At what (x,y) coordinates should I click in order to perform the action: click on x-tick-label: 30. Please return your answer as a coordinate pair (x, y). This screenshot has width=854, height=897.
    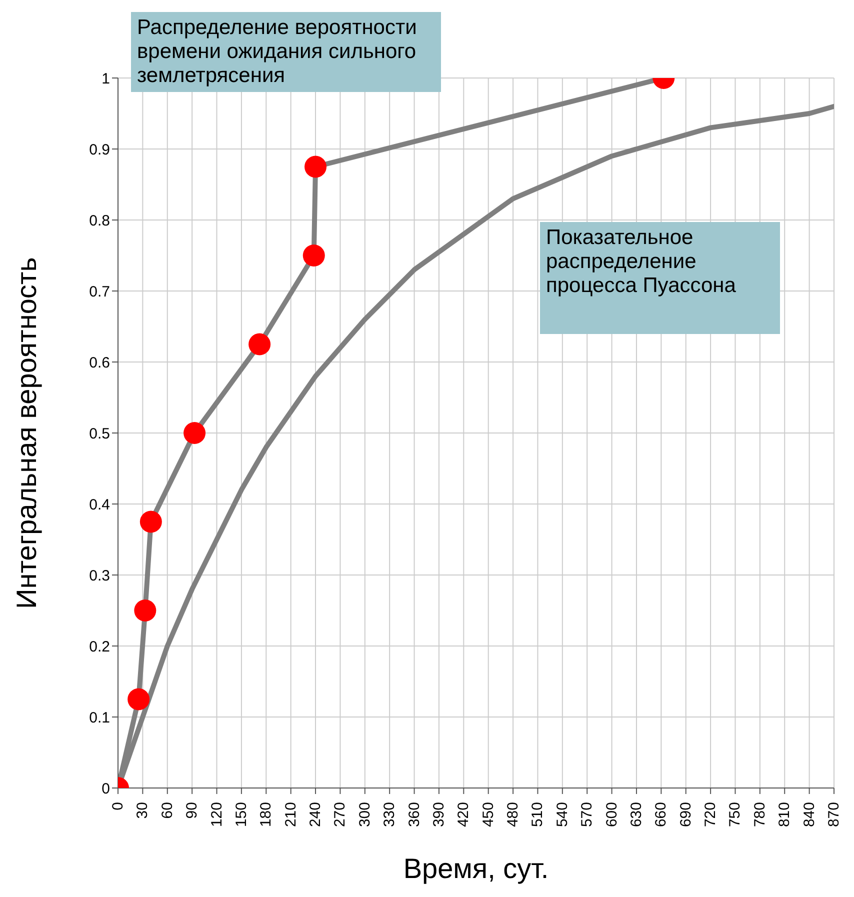
    Looking at the image, I should click on (143, 810).